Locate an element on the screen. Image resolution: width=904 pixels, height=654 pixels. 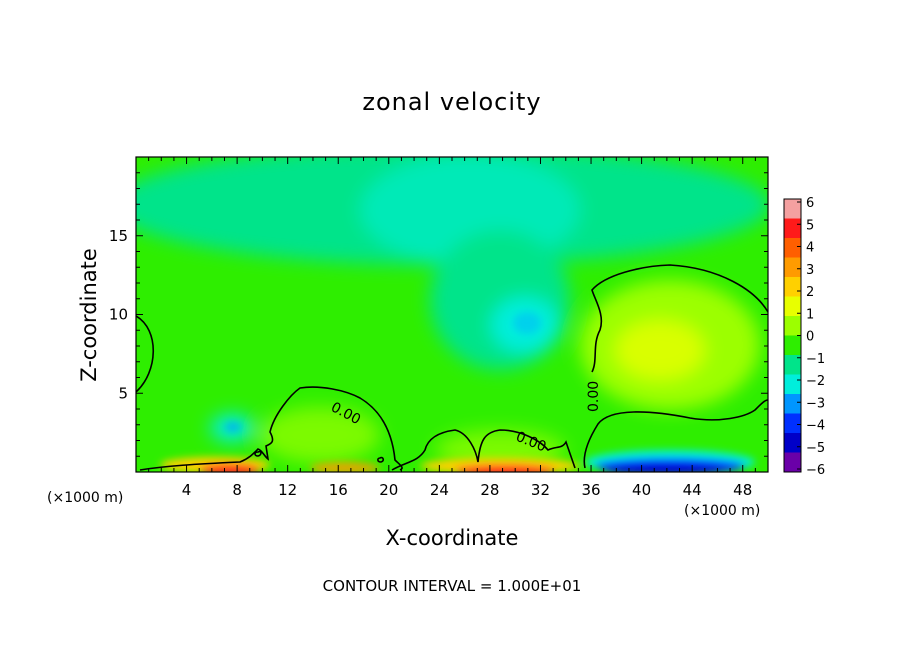
field-region-mid-greenblue is located at coordinates (500, 300).